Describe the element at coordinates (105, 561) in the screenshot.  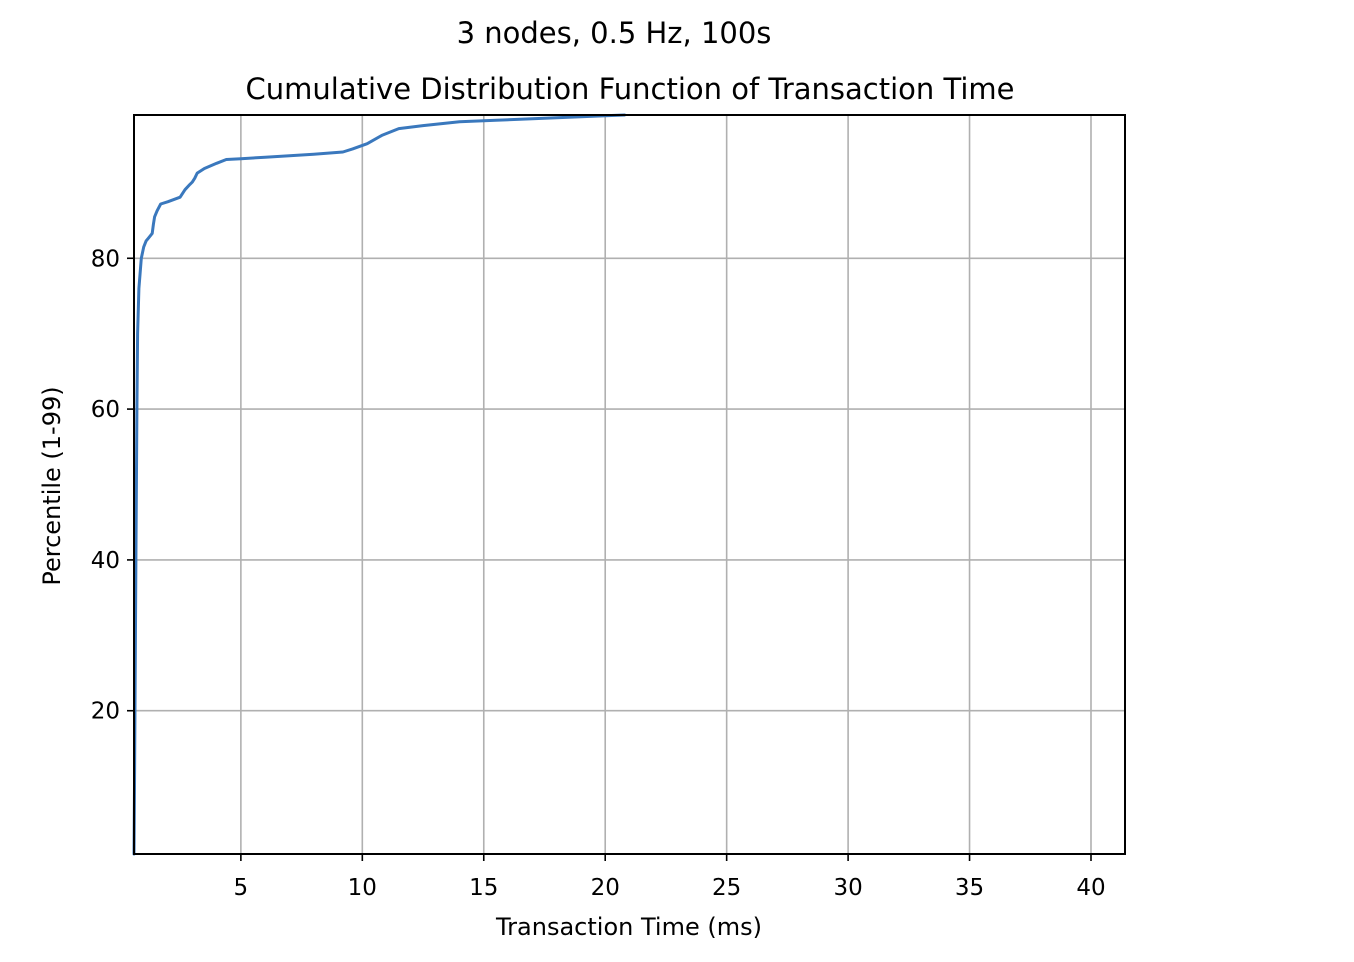
I see `y-tick-label: 40` at that location.